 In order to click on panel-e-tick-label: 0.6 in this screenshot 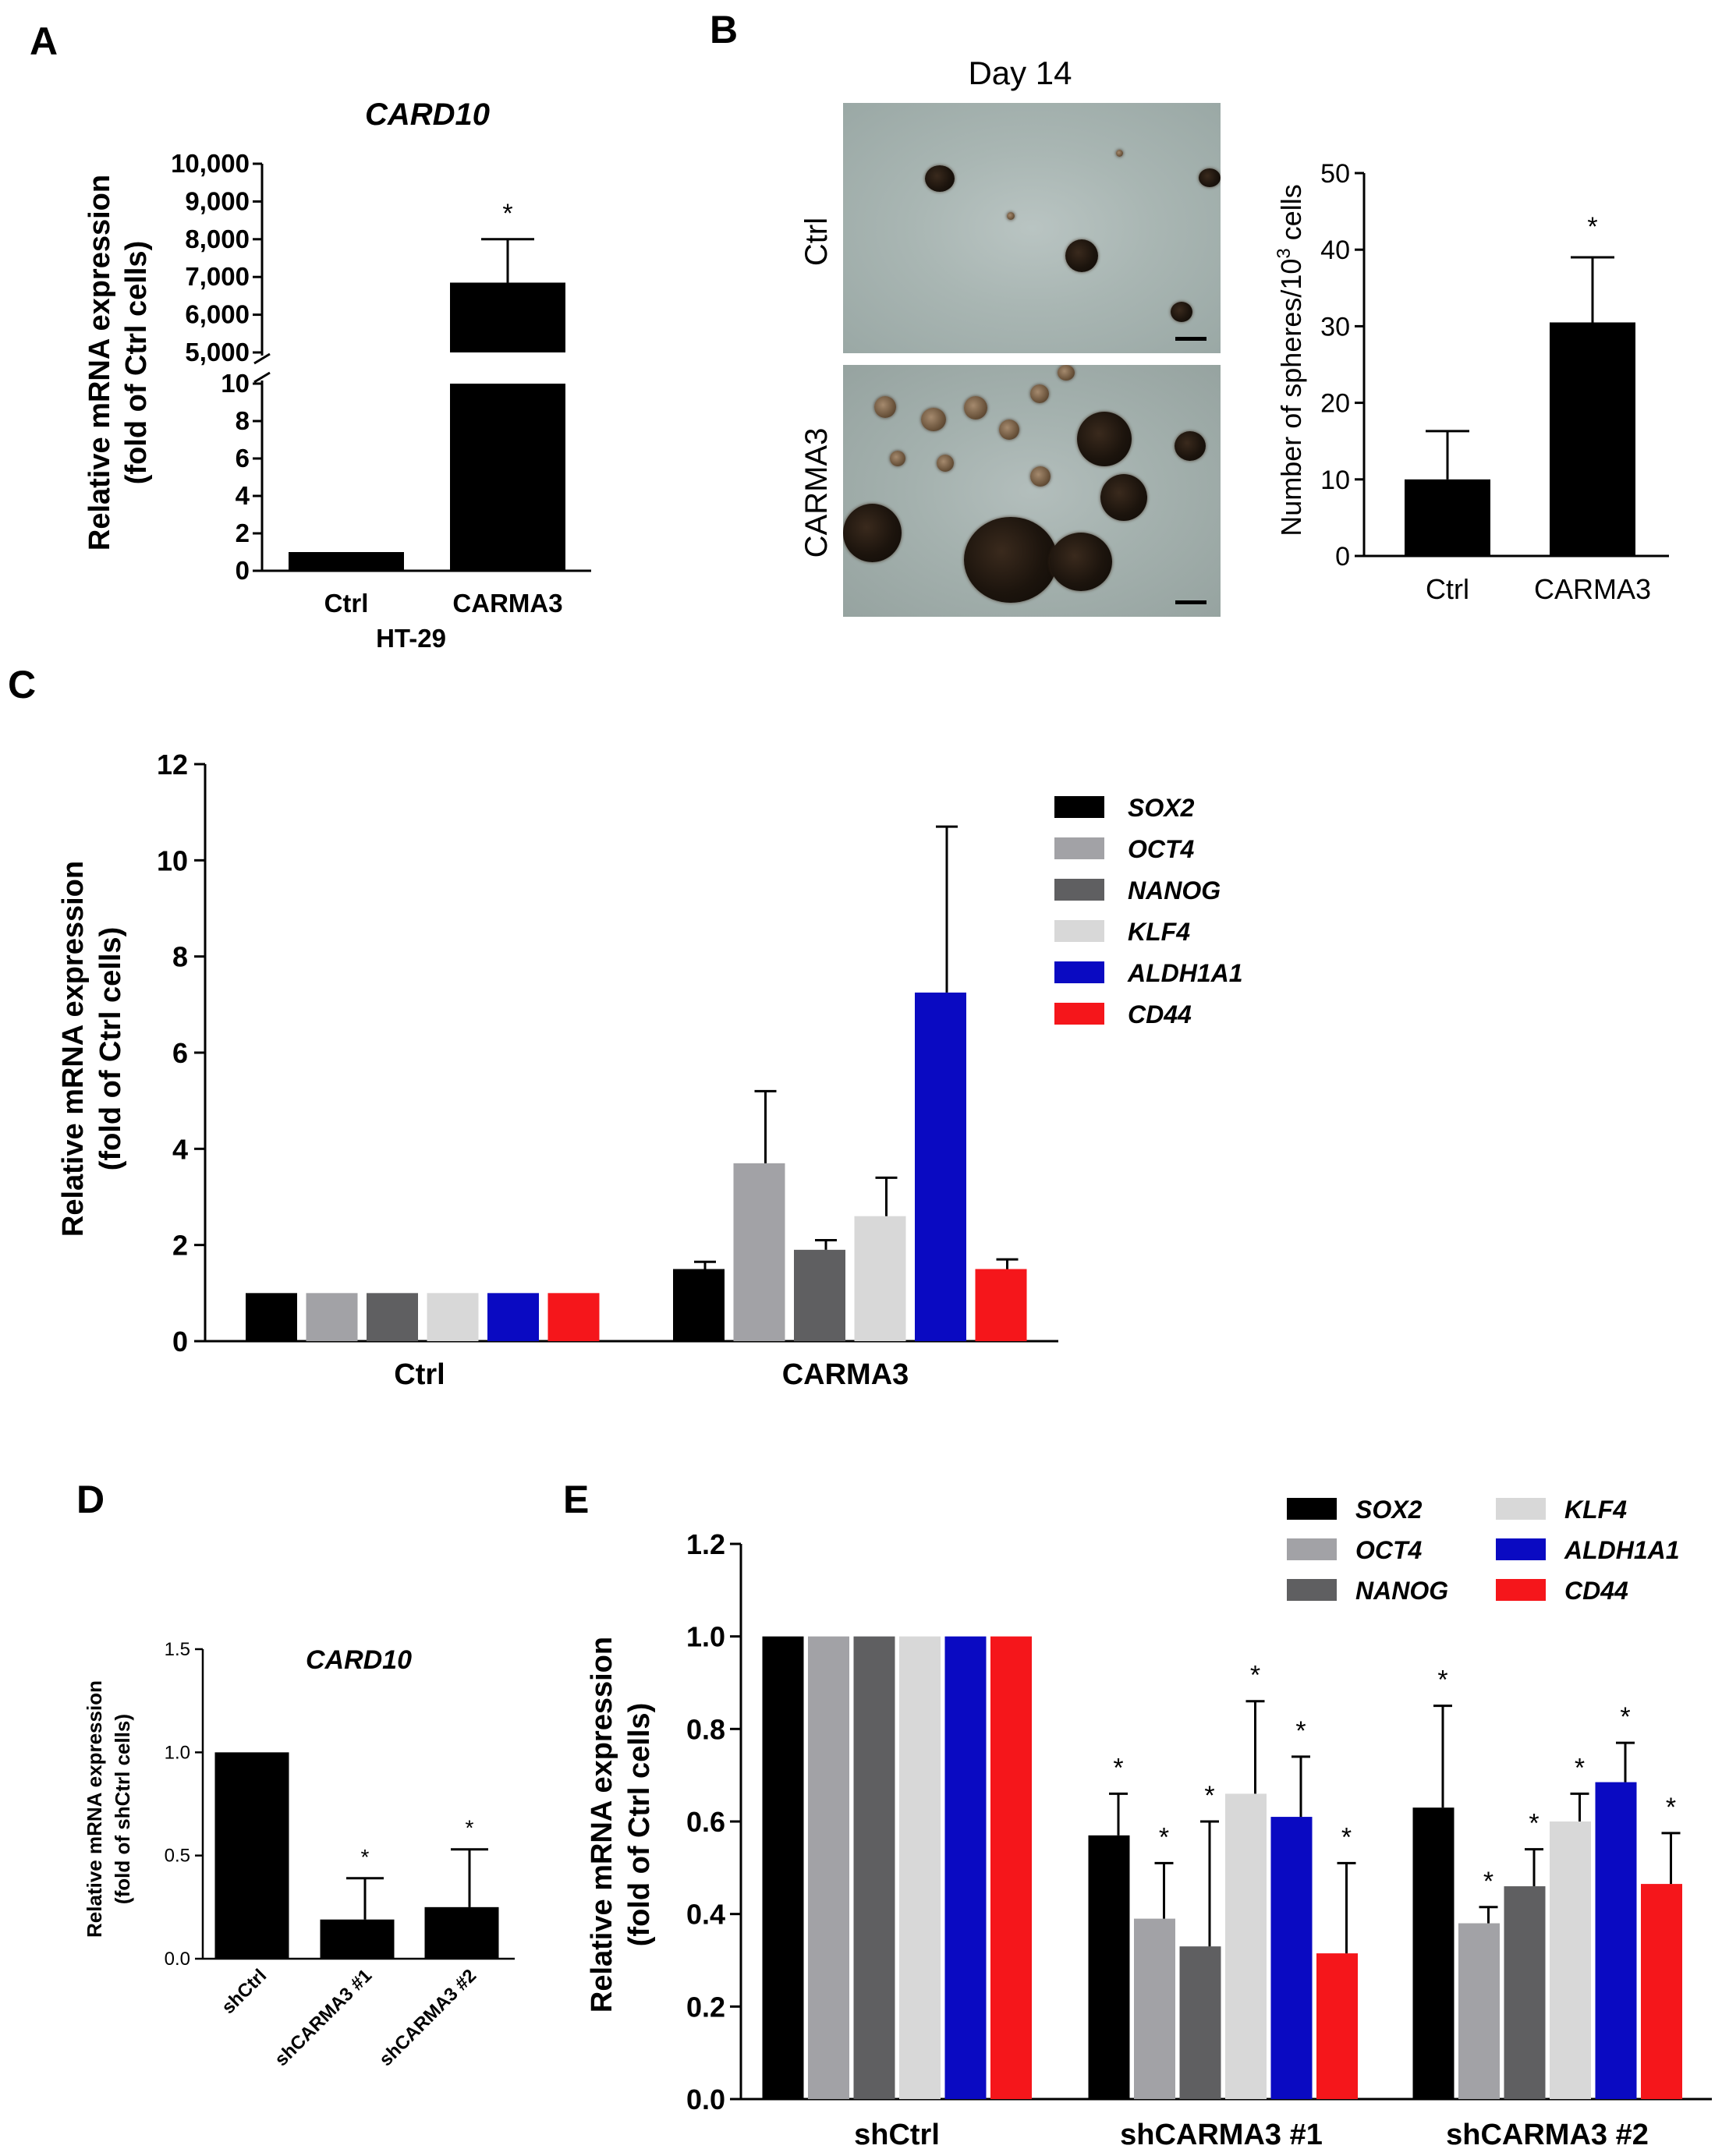, I will do `click(705, 1822)`.